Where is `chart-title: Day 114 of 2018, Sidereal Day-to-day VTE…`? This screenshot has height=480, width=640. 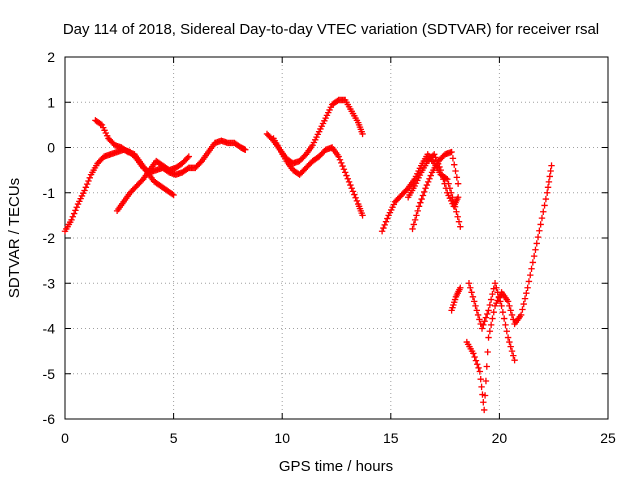
chart-title: Day 114 of 2018, Sidereal Day-to-day VTE… is located at coordinates (331, 29).